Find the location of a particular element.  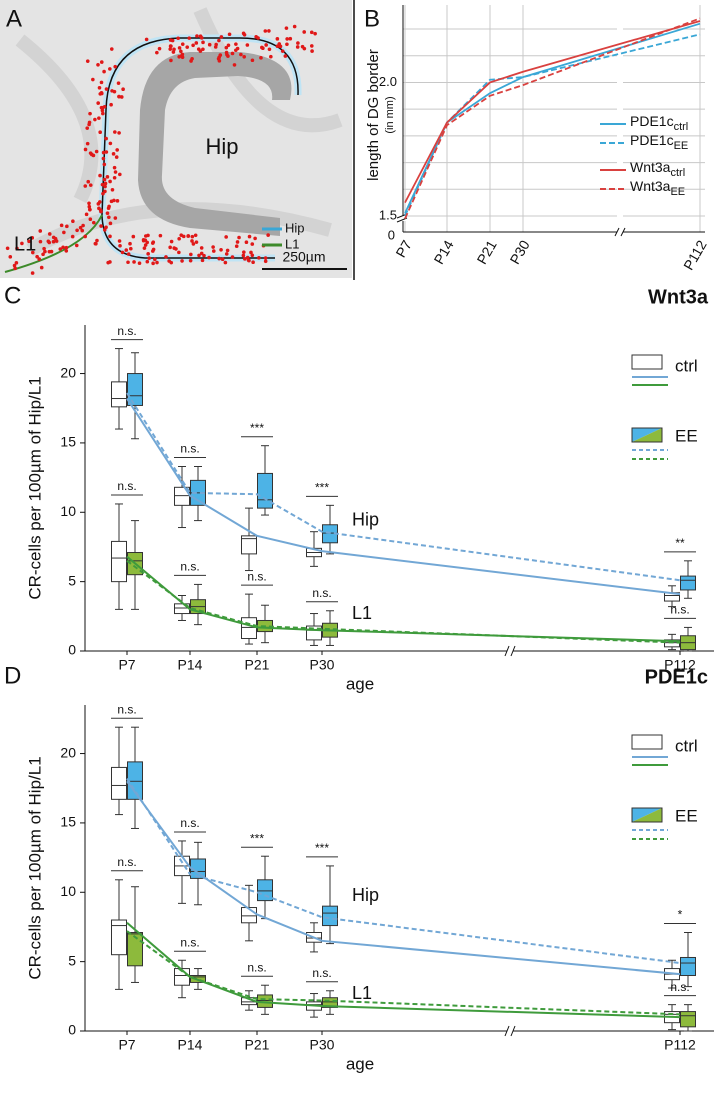

dentate-gyrus is located at coordinates (215, 144).